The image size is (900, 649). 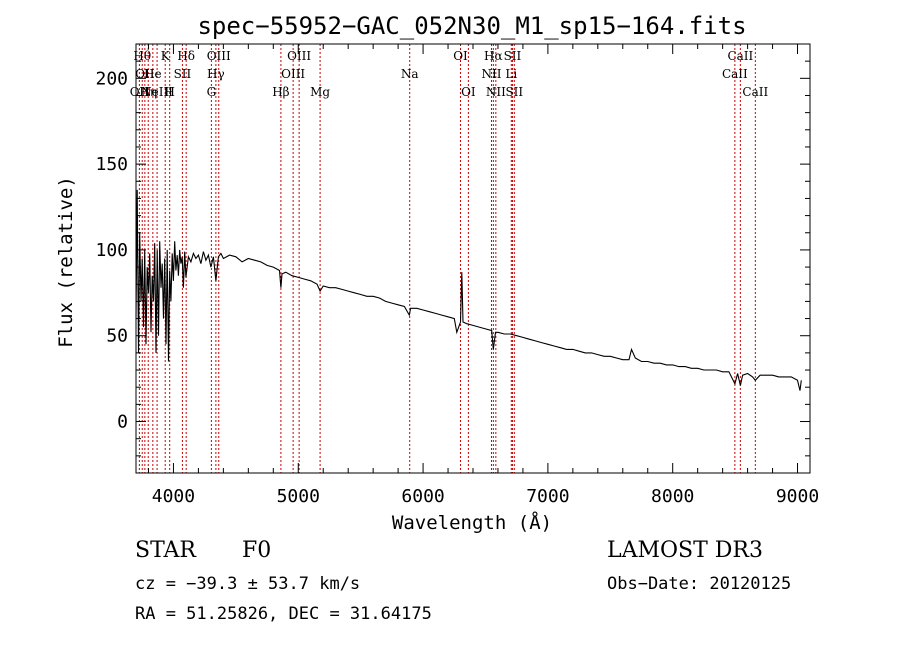 I want to click on y-tick-label: 200, so click(x=111, y=78).